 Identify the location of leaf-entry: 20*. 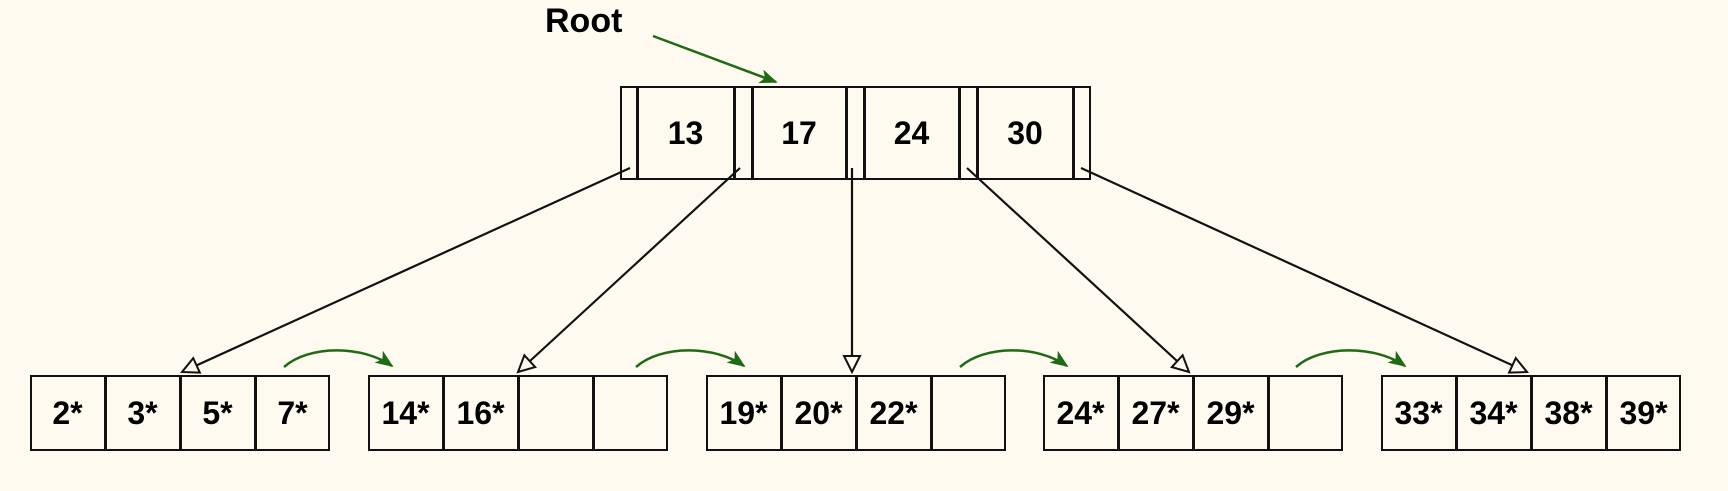
(818, 412).